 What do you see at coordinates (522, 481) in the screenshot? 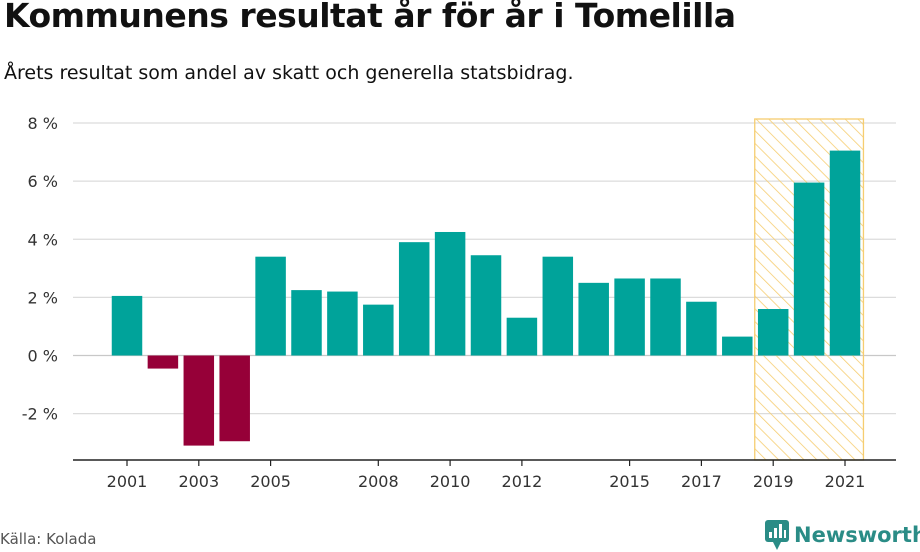
I see `x-tick-label: 2012` at bounding box center [522, 481].